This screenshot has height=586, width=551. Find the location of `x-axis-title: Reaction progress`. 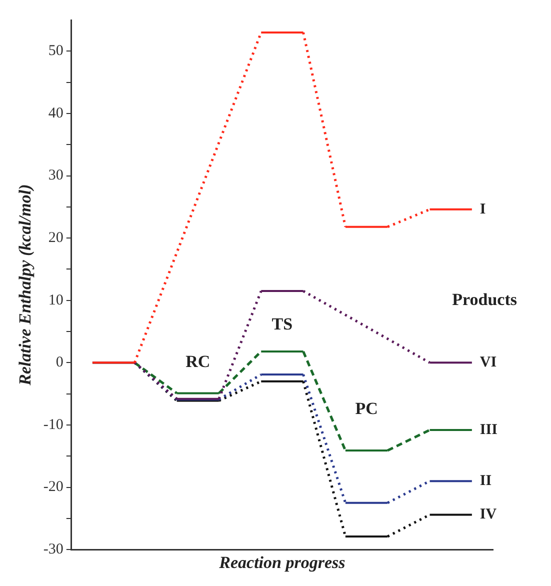

x-axis-title: Reaction progress is located at coordinates (282, 562).